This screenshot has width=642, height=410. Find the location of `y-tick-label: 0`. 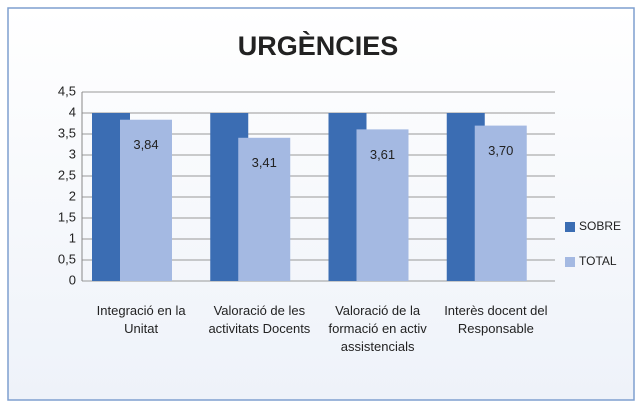

y-tick-label: 0 is located at coordinates (72, 279).